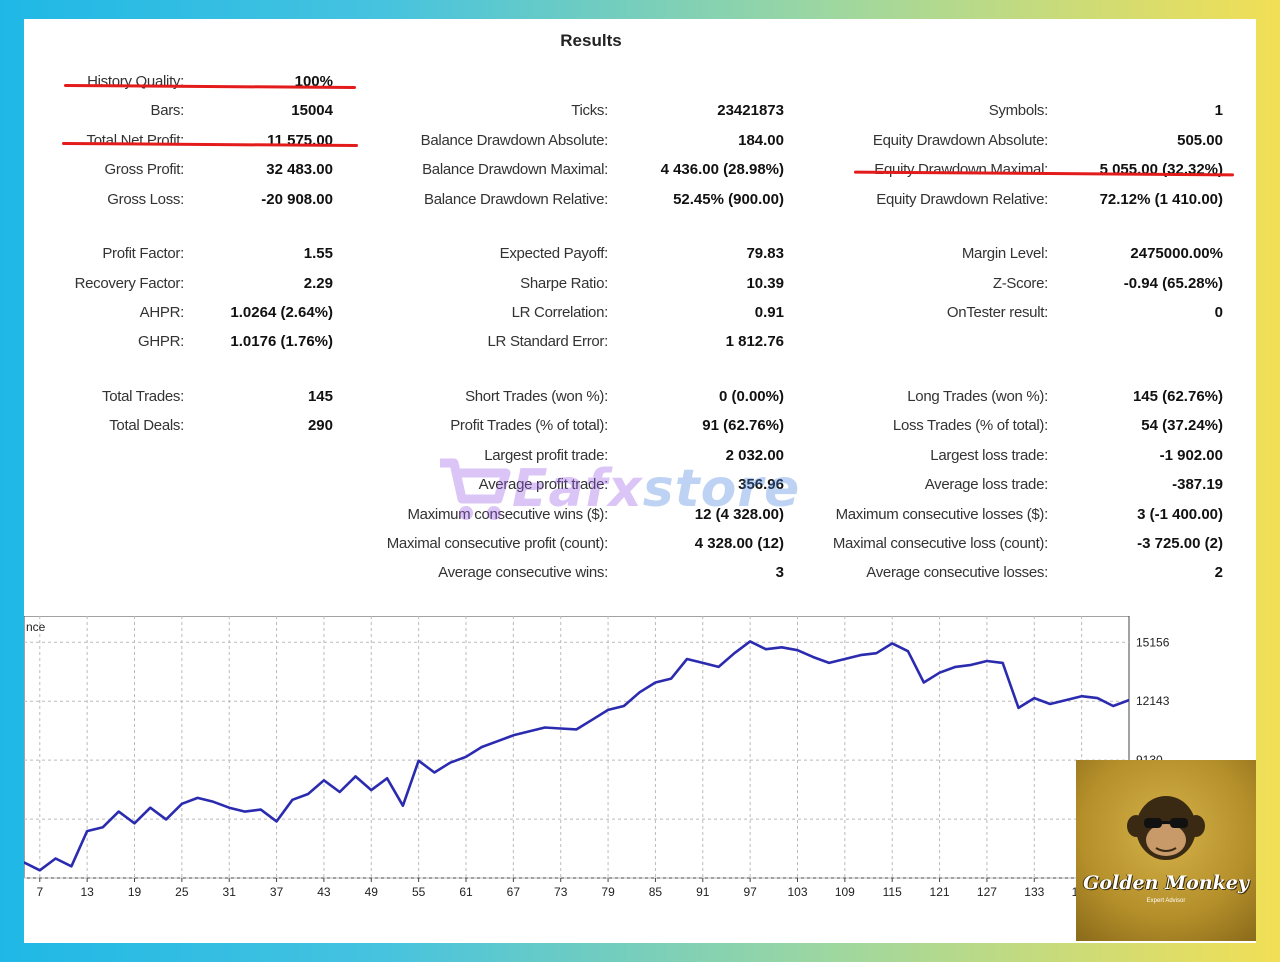  I want to click on x-tick-label: 13, so click(87, 892).